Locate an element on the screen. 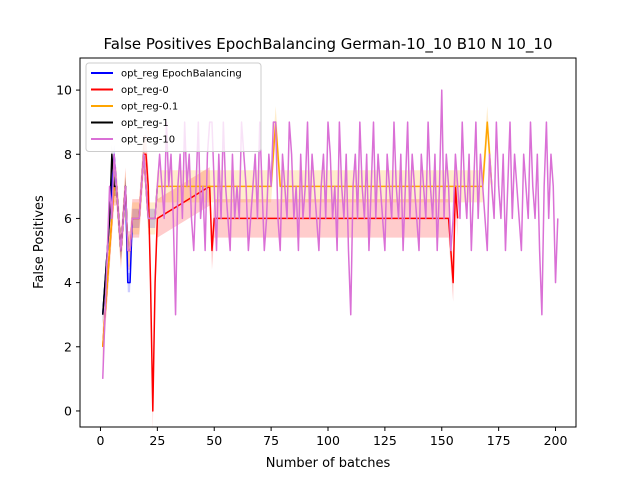 This screenshot has width=640, height=480. x-tick-label: 100 is located at coordinates (328, 440).